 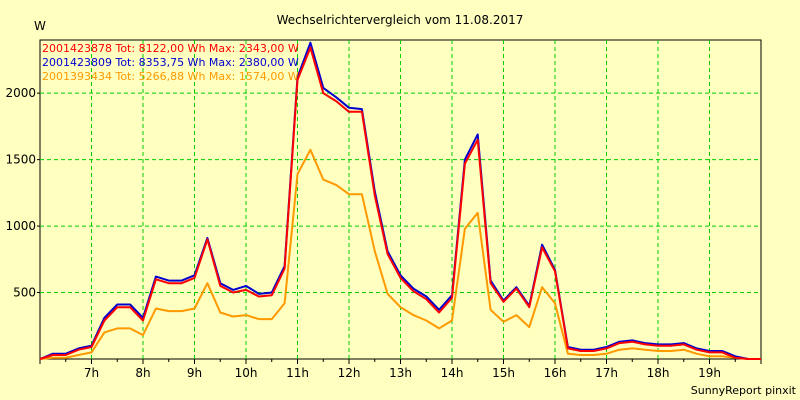 What do you see at coordinates (246, 373) in the screenshot?
I see `x-tick-label: 10h` at bounding box center [246, 373].